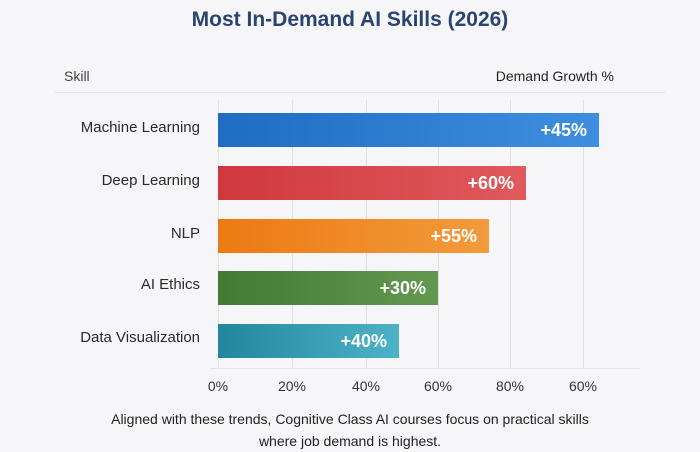  What do you see at coordinates (372, 183) in the screenshot?
I see `bar-deep-learning: +60%` at bounding box center [372, 183].